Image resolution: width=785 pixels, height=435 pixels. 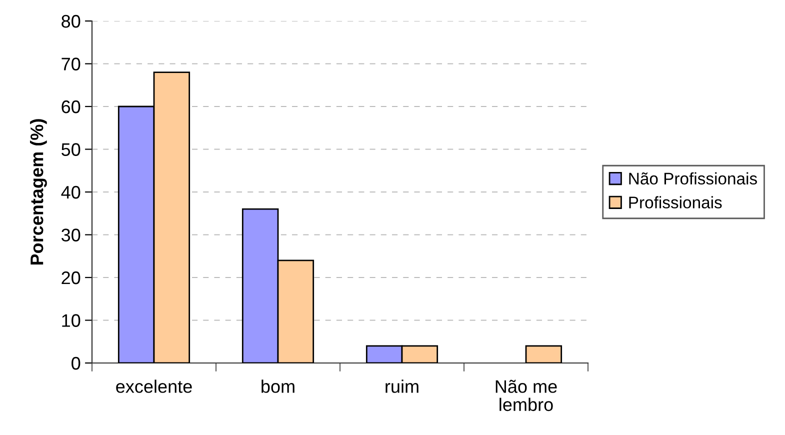 I want to click on y-tick-label: 70, so click(x=71, y=64).